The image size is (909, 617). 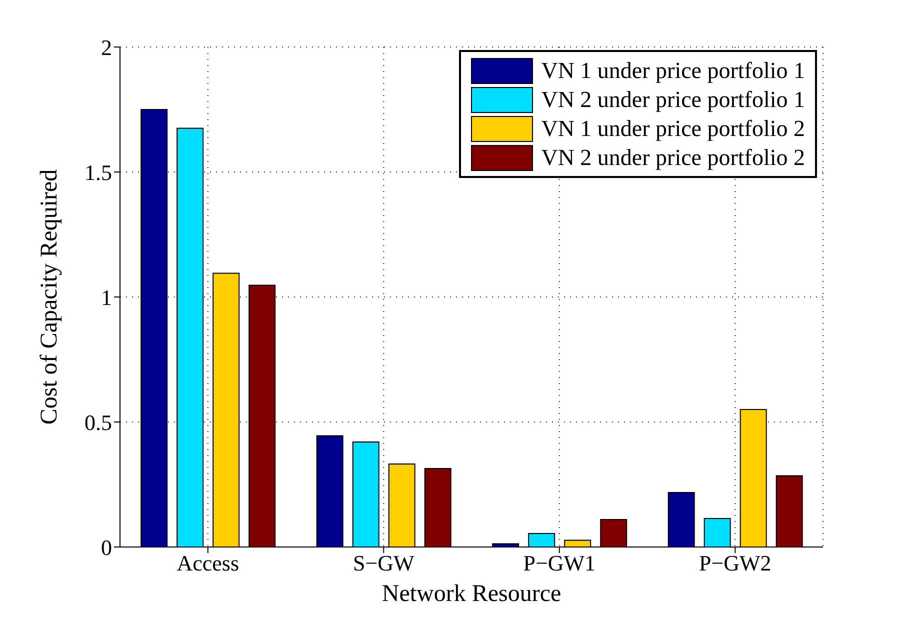 I want to click on y-axis-title: Cost of Capacity Required, so click(x=49, y=297).